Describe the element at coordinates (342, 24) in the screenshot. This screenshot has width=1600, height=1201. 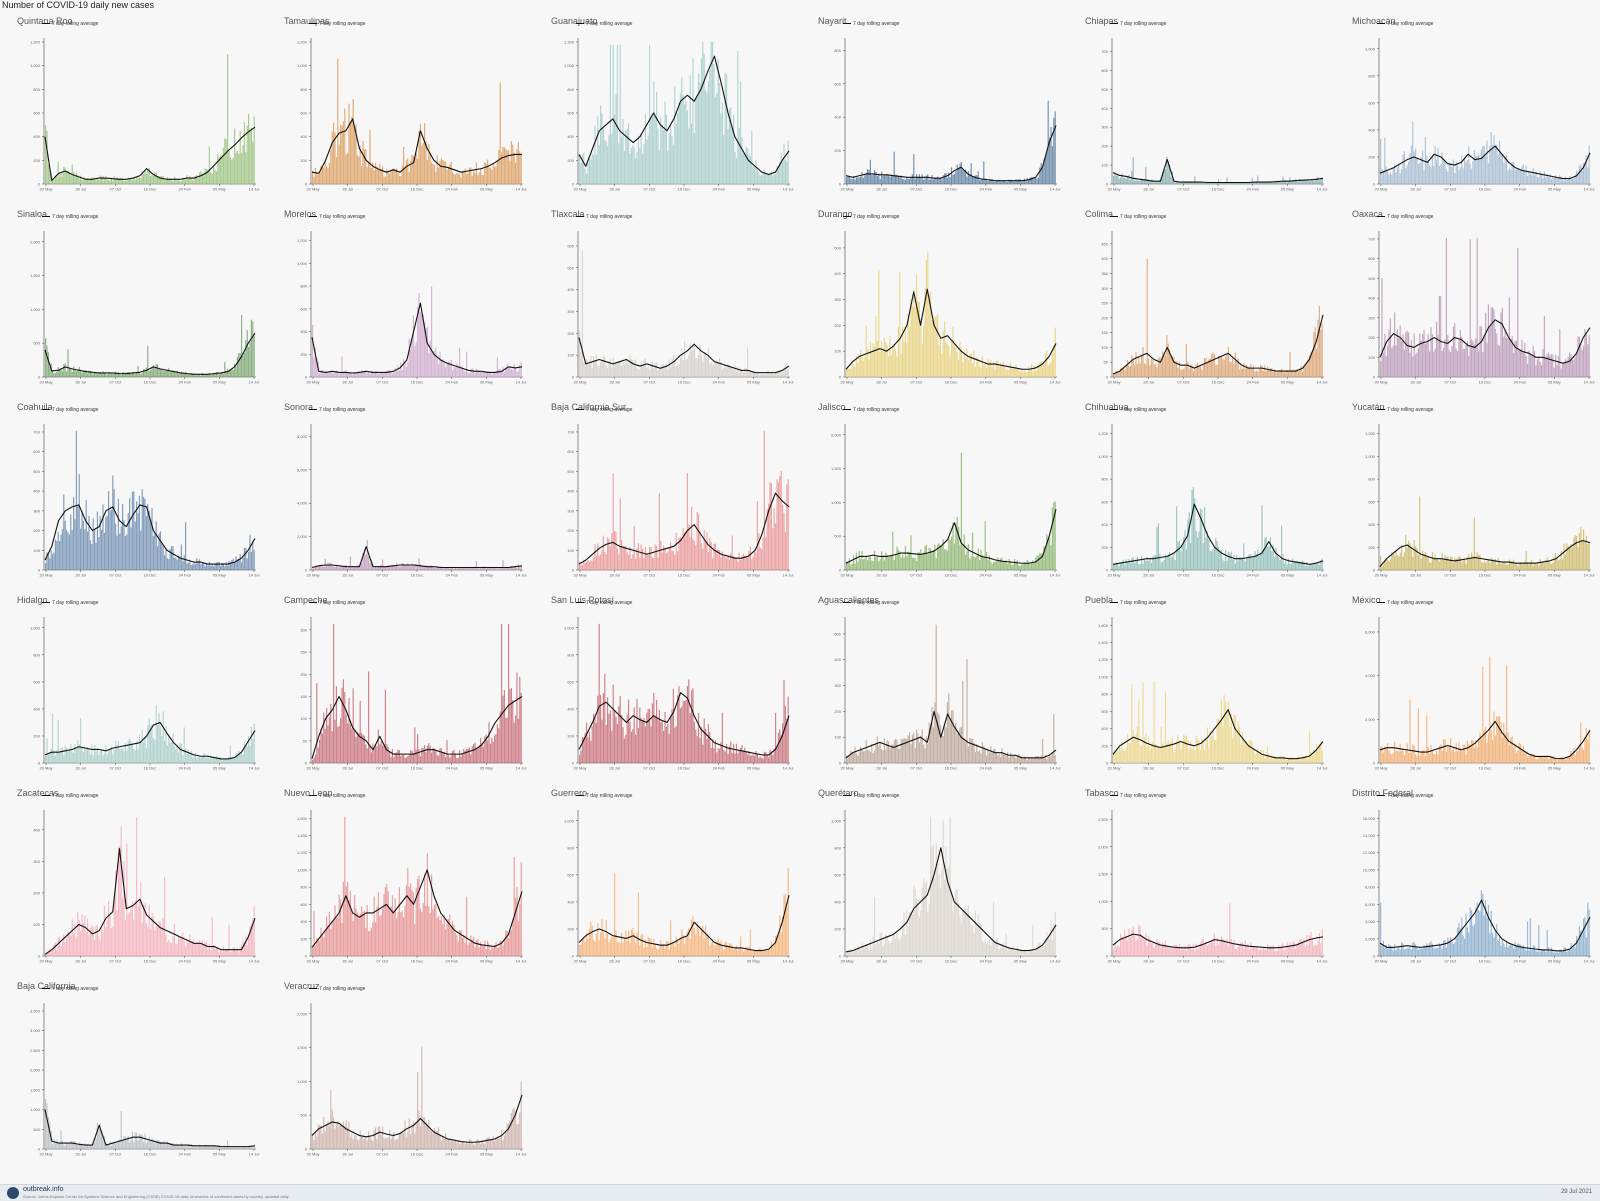
I see `legend-label: 7 day rolling average` at that location.